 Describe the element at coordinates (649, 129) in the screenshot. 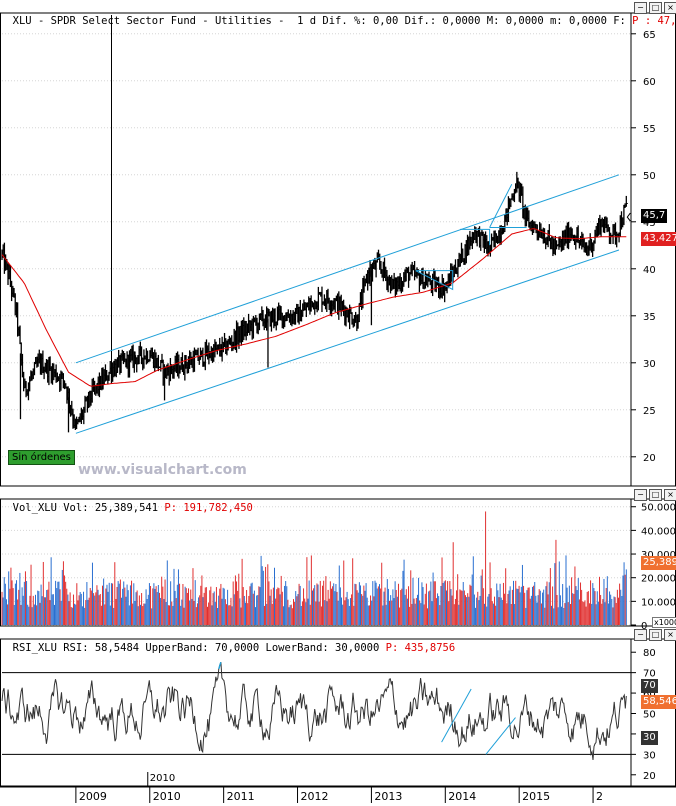

I see `price-tick-label: 55` at that location.